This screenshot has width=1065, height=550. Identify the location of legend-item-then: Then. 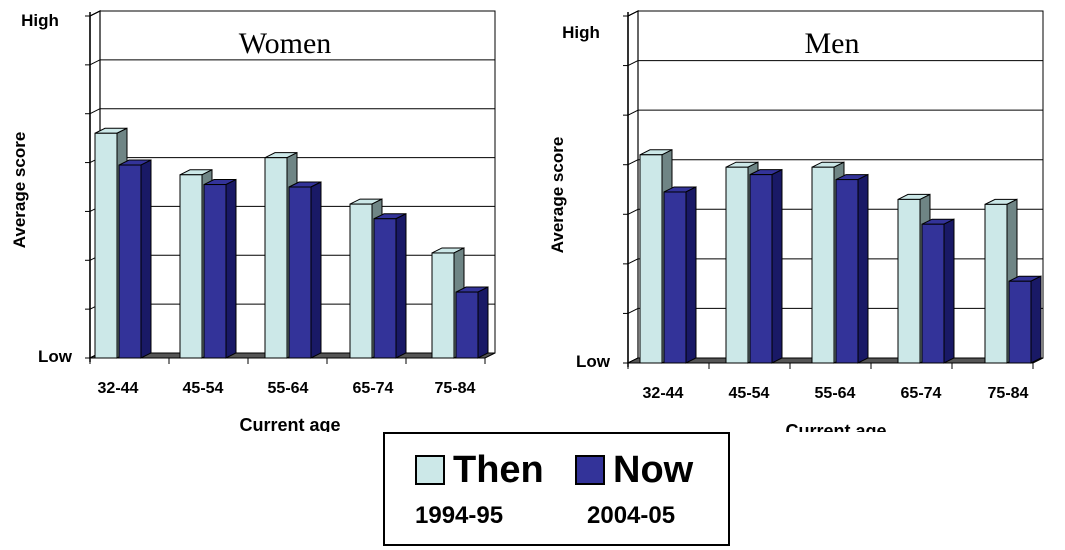
(479, 470).